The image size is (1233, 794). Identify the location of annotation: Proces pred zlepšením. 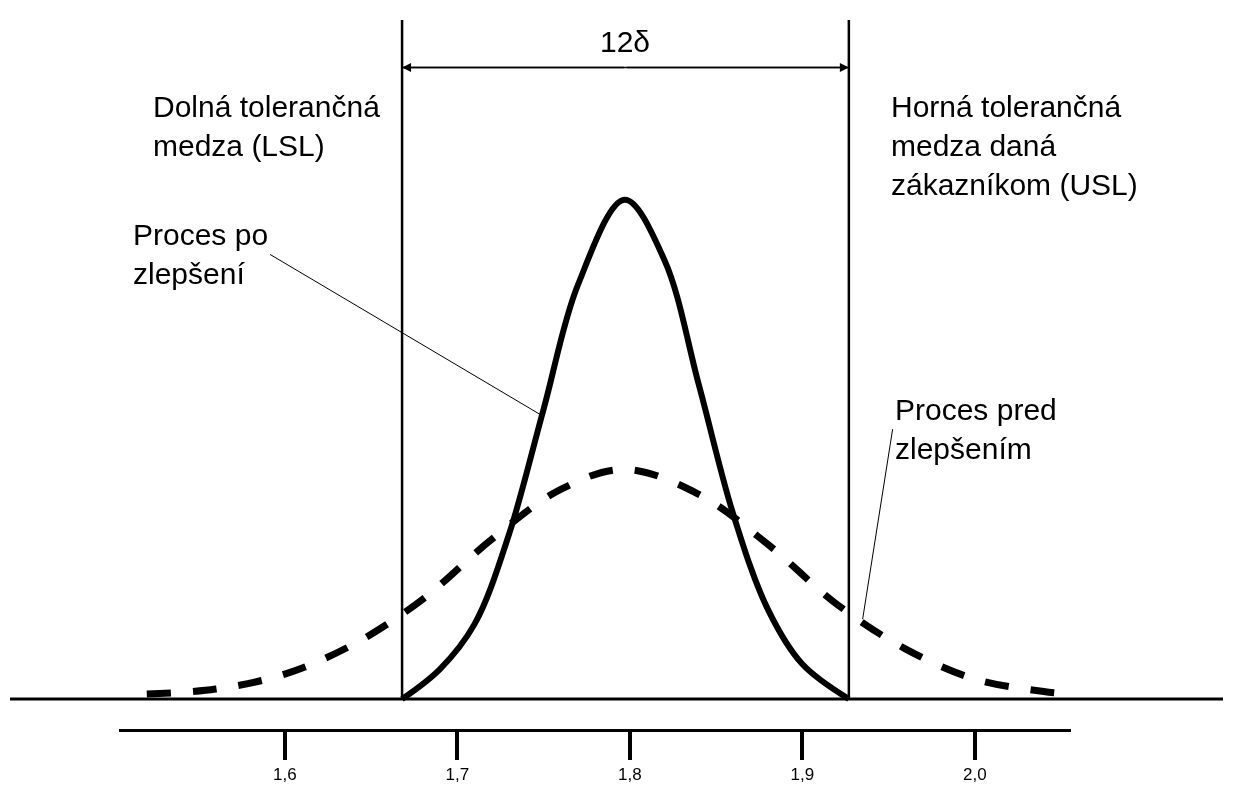
(976, 429).